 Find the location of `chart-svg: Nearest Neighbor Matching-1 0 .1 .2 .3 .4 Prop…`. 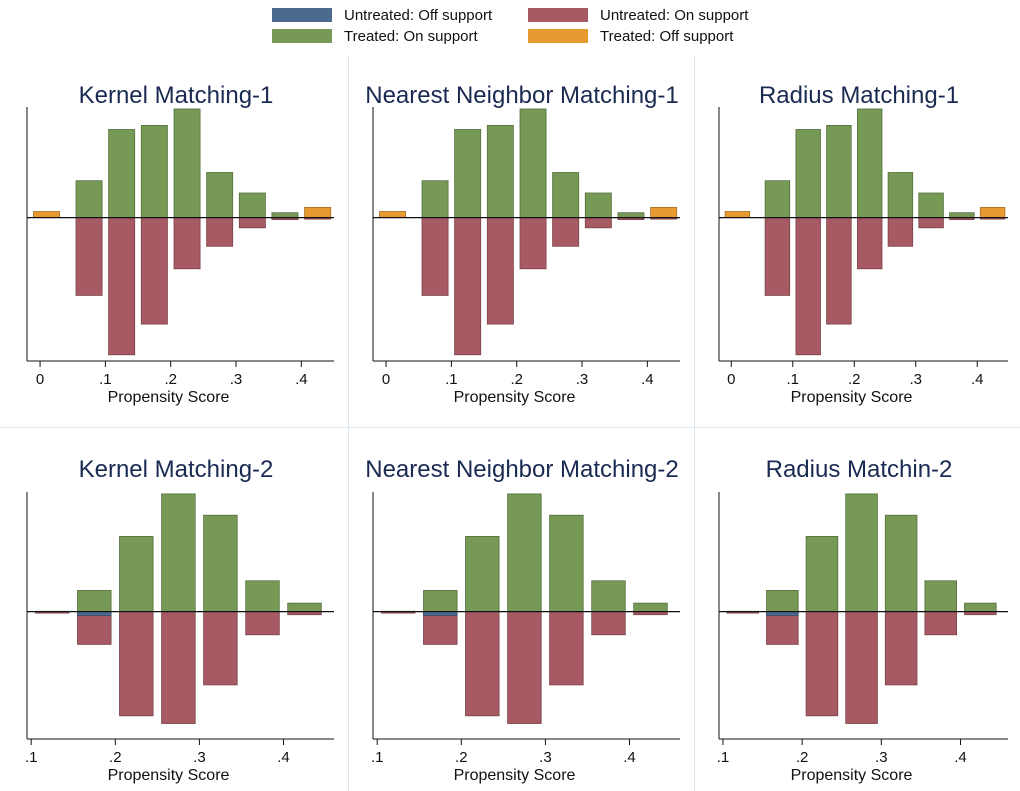

chart-svg: Nearest Neighbor Matching-1 0 .1 .2 .3 .4 Prop… is located at coordinates (522, 244).